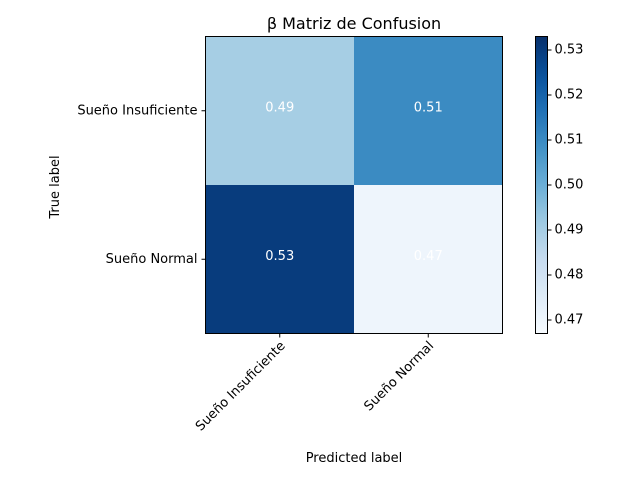 The height and width of the screenshot is (480, 640). I want to click on cell-value-label: 0.51, so click(428, 107).